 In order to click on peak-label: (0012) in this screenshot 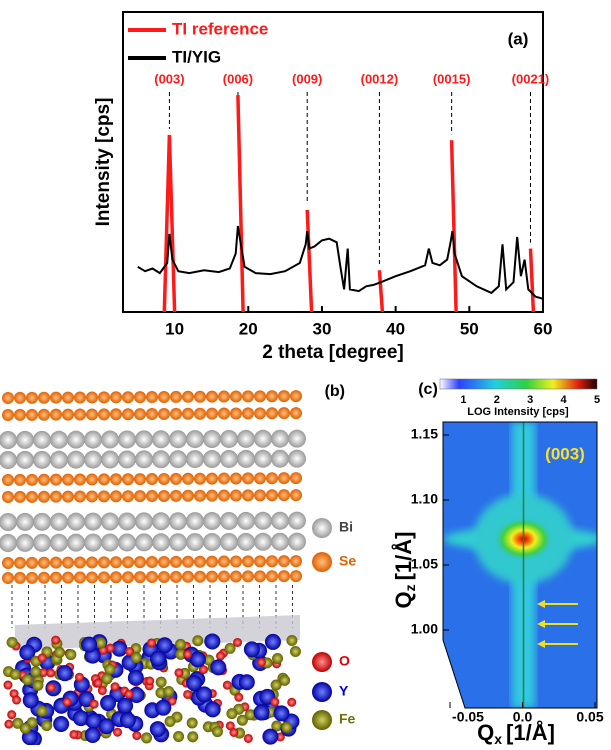, I will do `click(380, 78)`.